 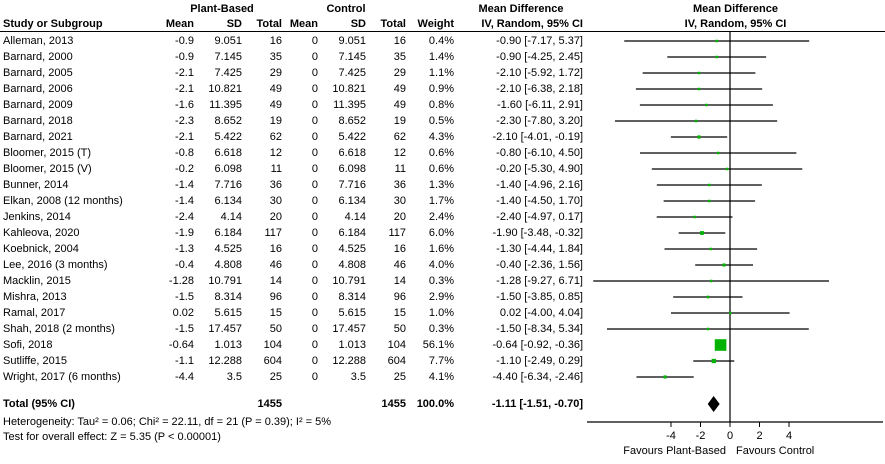 I want to click on ctrl-sd: 5.422, so click(x=352, y=137).